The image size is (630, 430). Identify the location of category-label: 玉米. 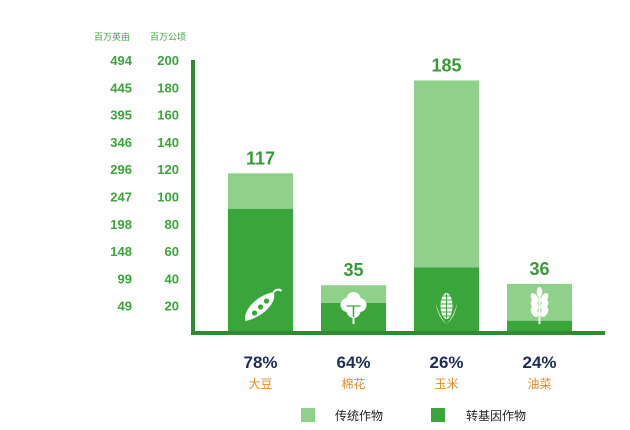
(446, 384).